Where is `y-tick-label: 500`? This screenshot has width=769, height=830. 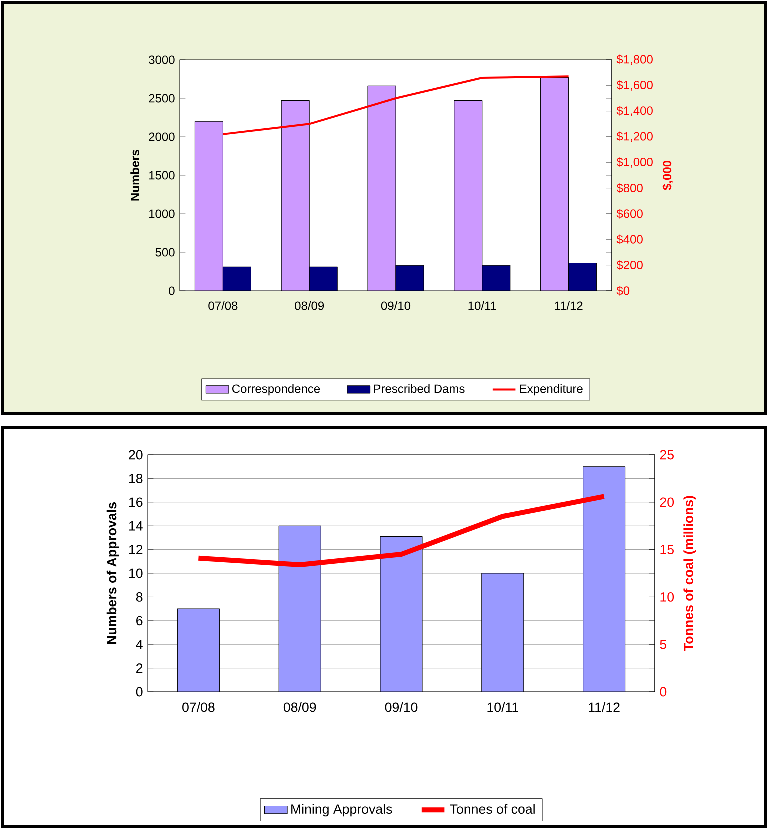
y-tick-label: 500 is located at coordinates (165, 252).